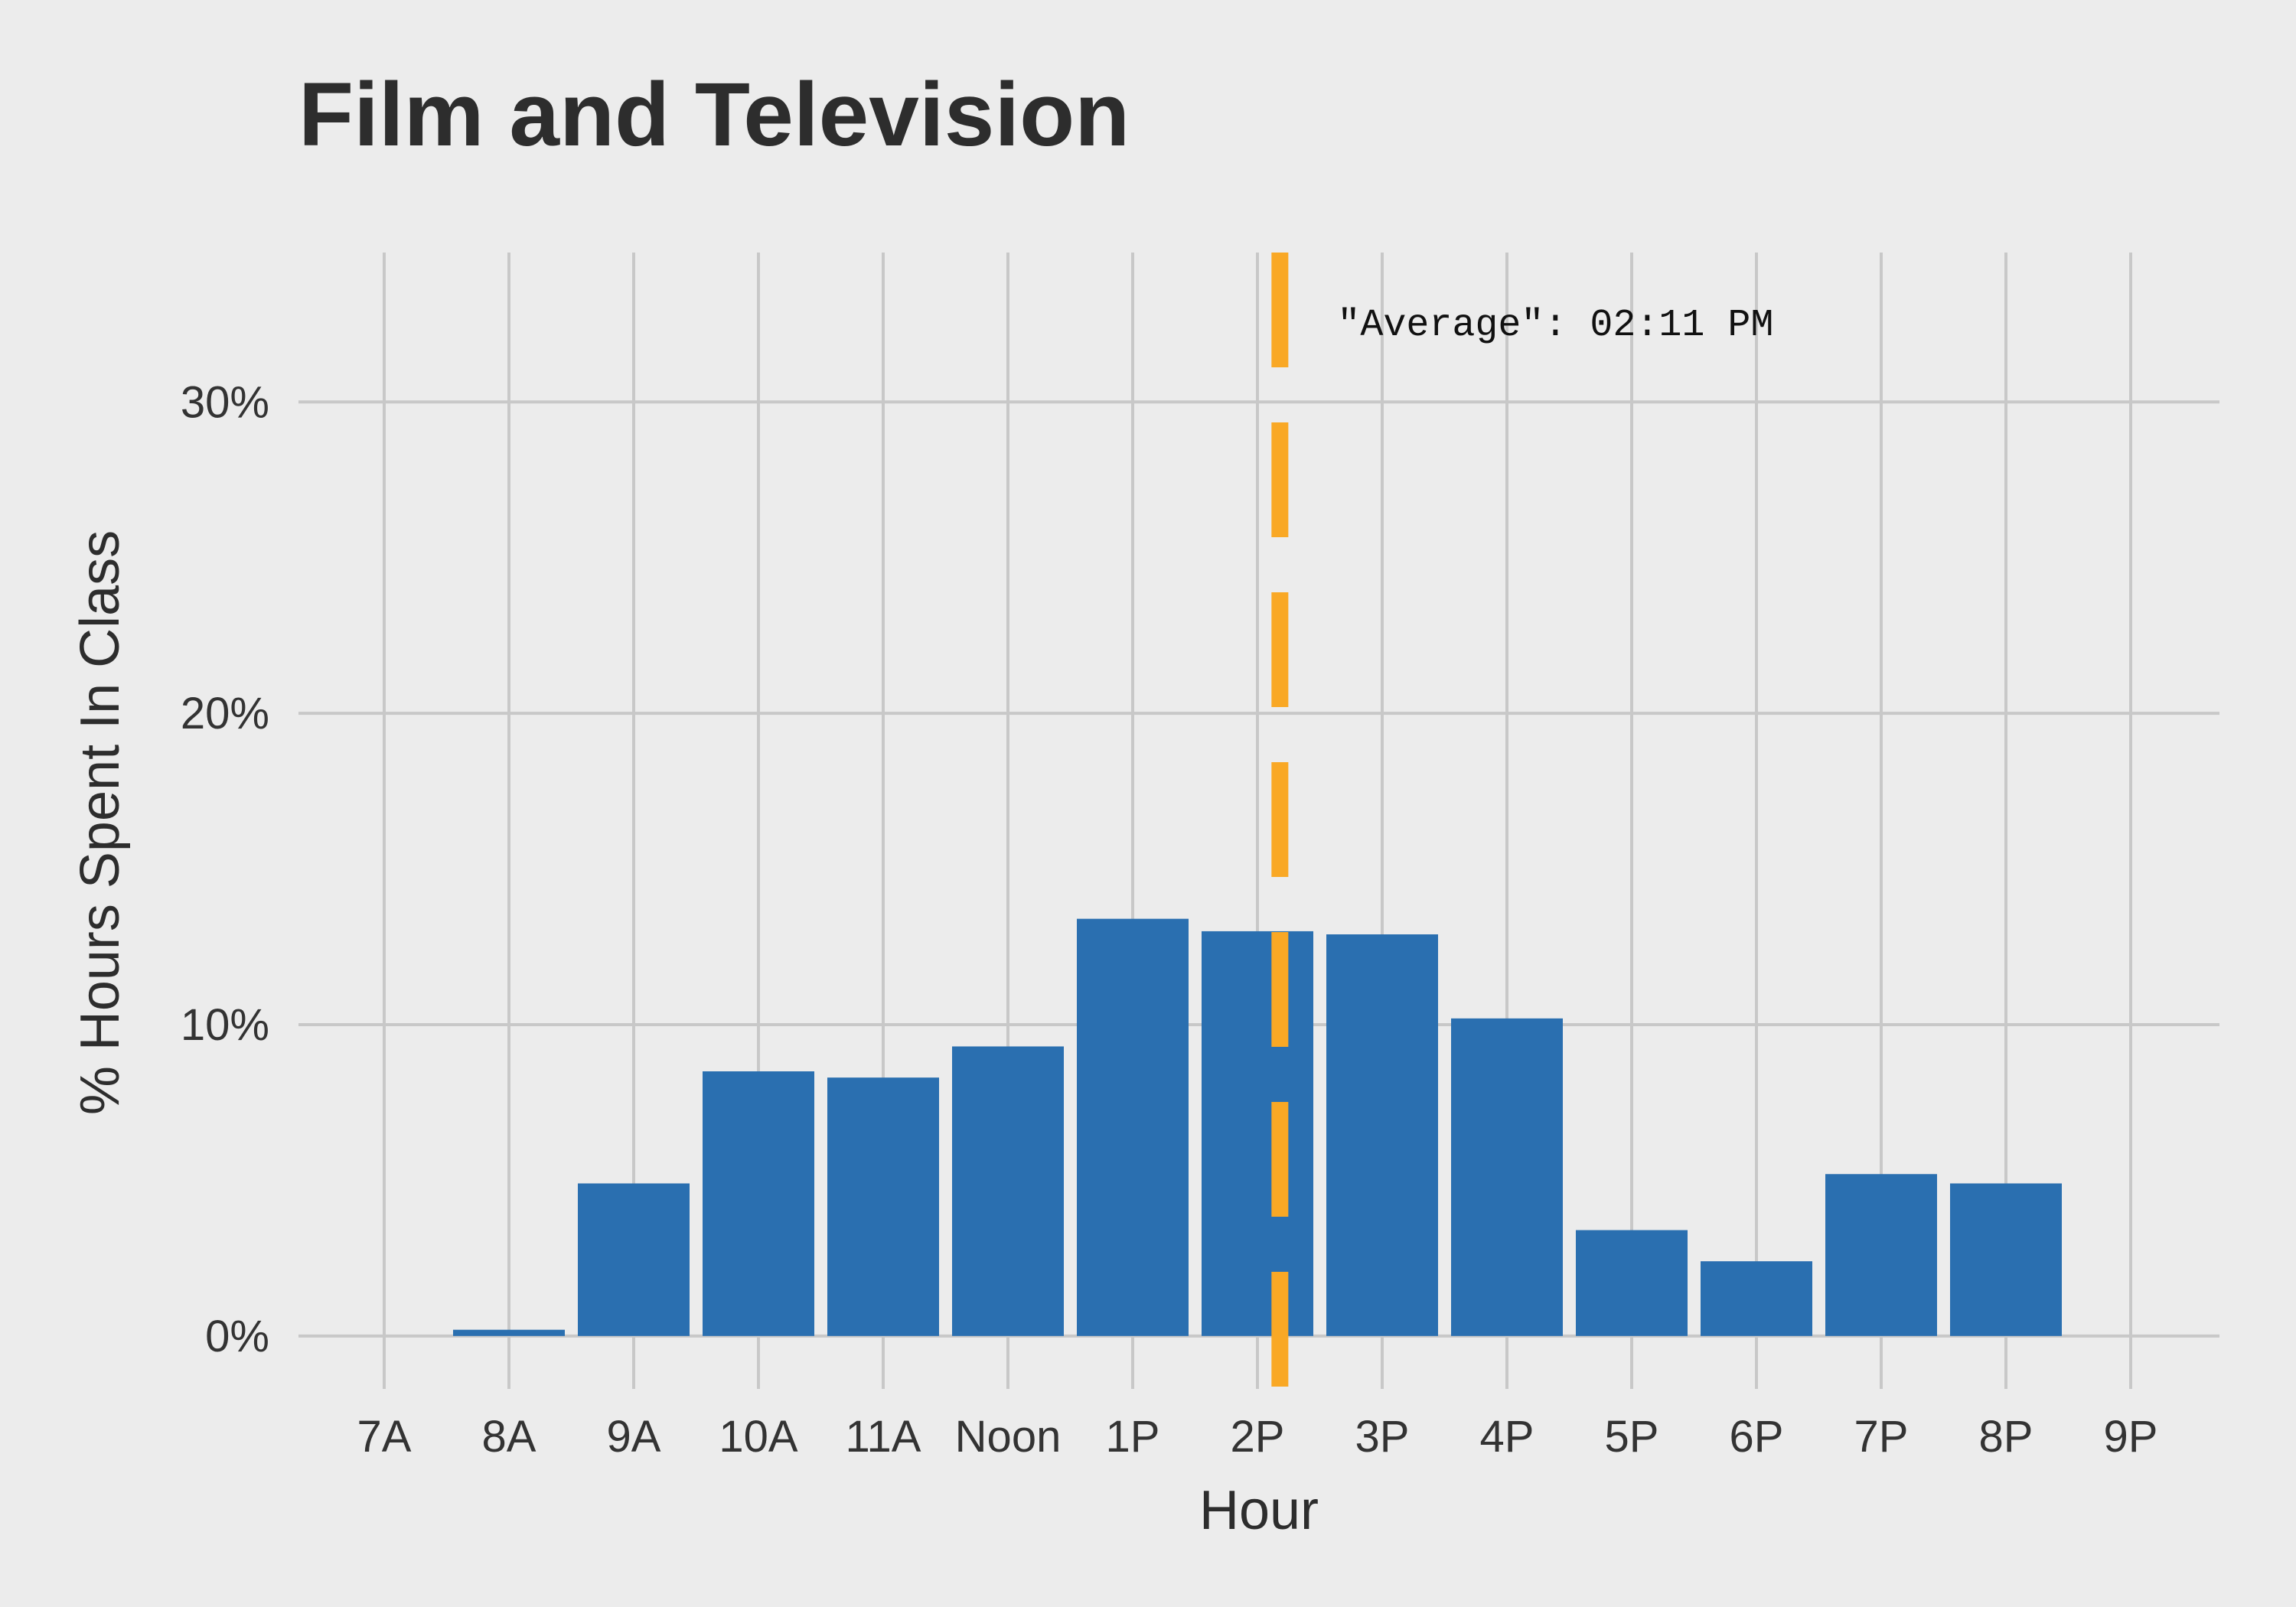 Image resolution: width=2296 pixels, height=1607 pixels. I want to click on x-tick-label: 9A, so click(634, 1437).